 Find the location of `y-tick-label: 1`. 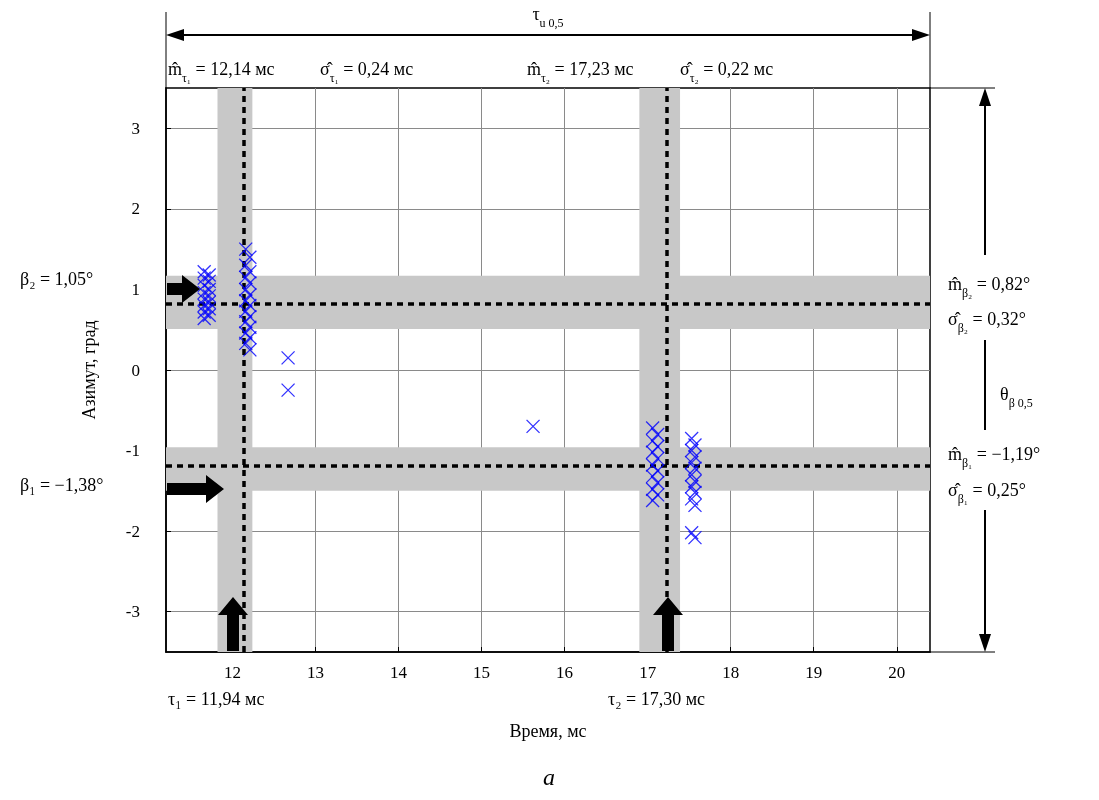

y-tick-label: 1 is located at coordinates (135, 289).